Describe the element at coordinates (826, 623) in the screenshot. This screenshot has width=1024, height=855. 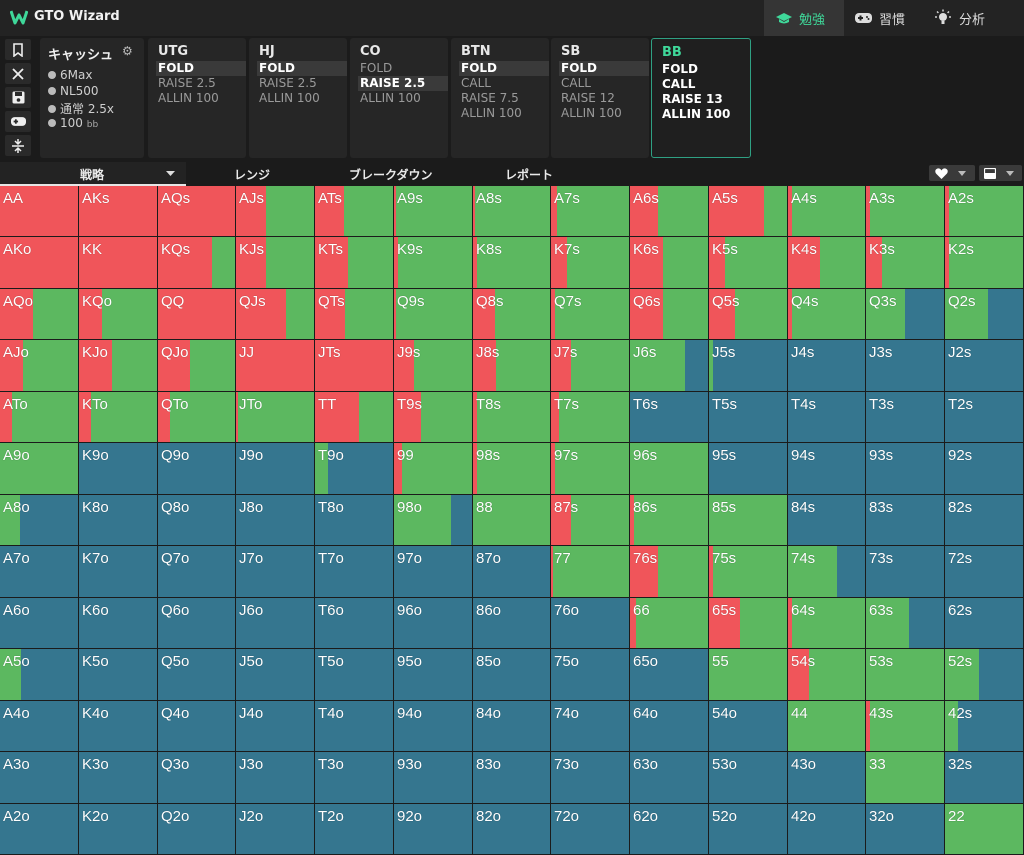
I see `hand-cell-64s: 64s` at that location.